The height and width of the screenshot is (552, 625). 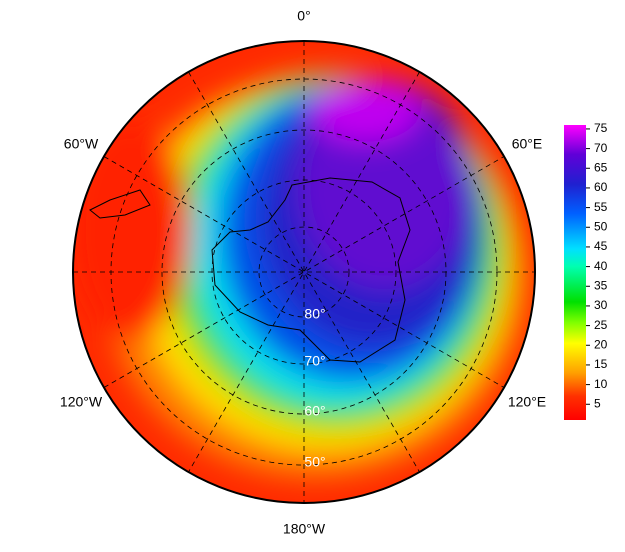 I want to click on longitude-label: 0°, so click(x=303, y=16).